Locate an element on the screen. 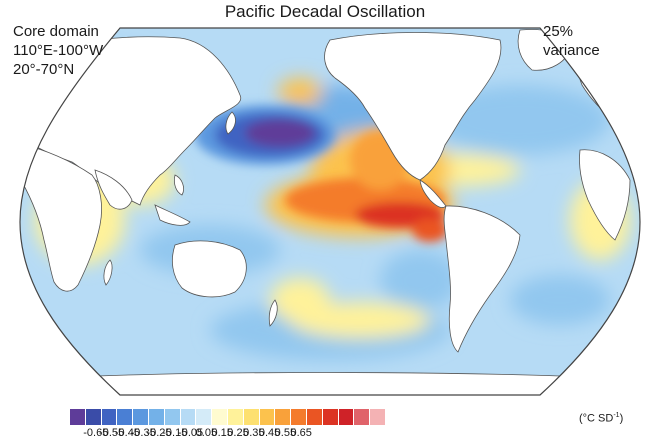 The height and width of the screenshot is (442, 650). colorbar-tick-label: -0.55 is located at coordinates (112, 433).